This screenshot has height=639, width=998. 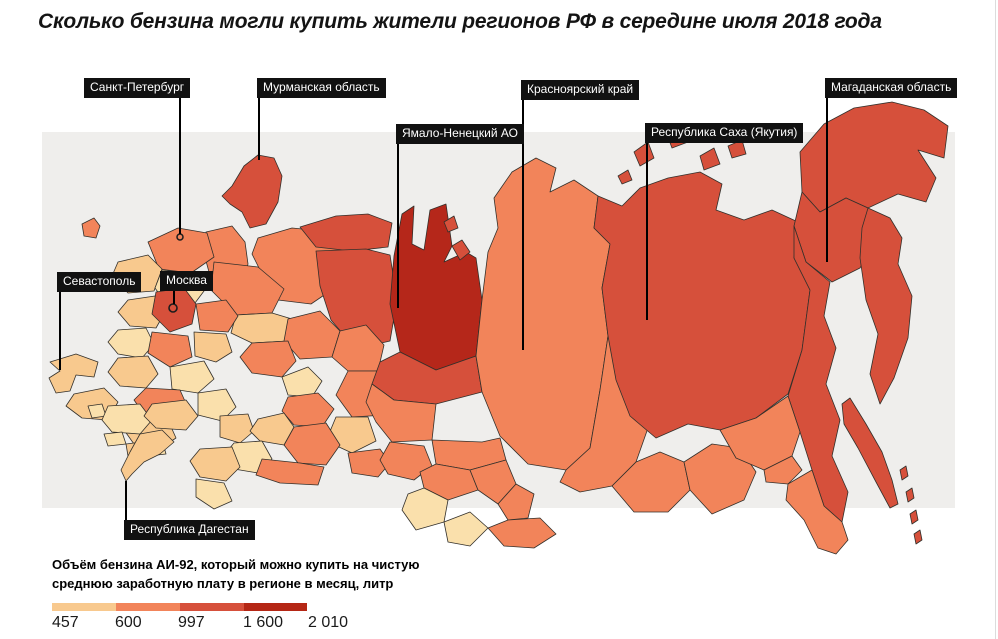 I want to click on region-label-spb: Санкт-Петербург, so click(x=137, y=88).